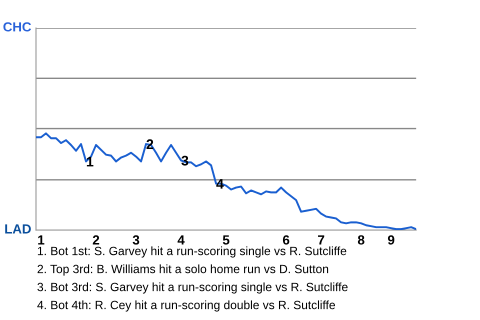 This screenshot has height=320, width=480. Describe the element at coordinates (192, 252) in the screenshot. I see `text: 1. Bot 1st: S. Garvey hit a run-scoring single vs R. Sutcliffe` at that location.